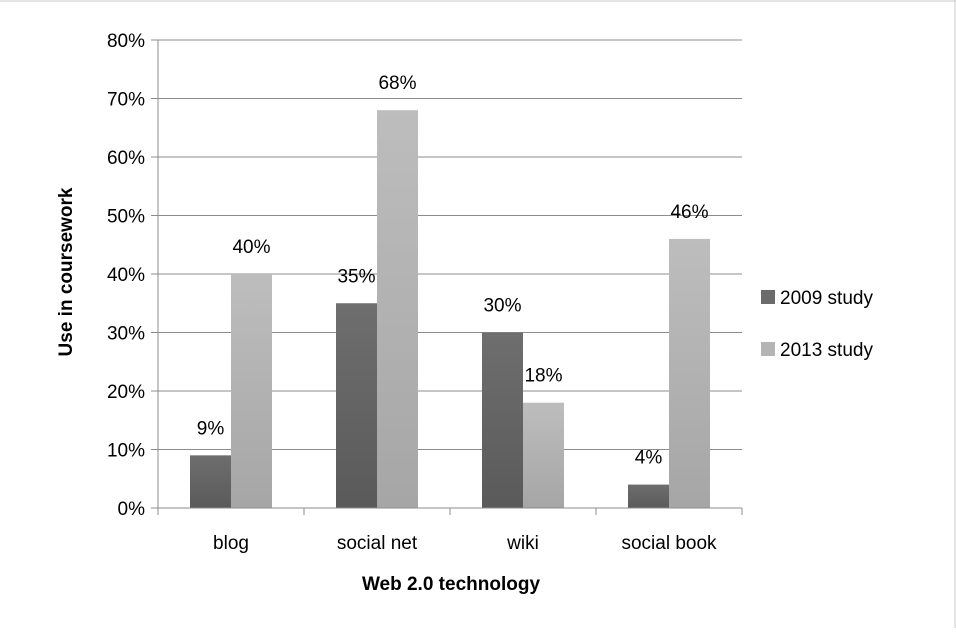  I want to click on bar-2013-study-social-book, so click(689, 373).